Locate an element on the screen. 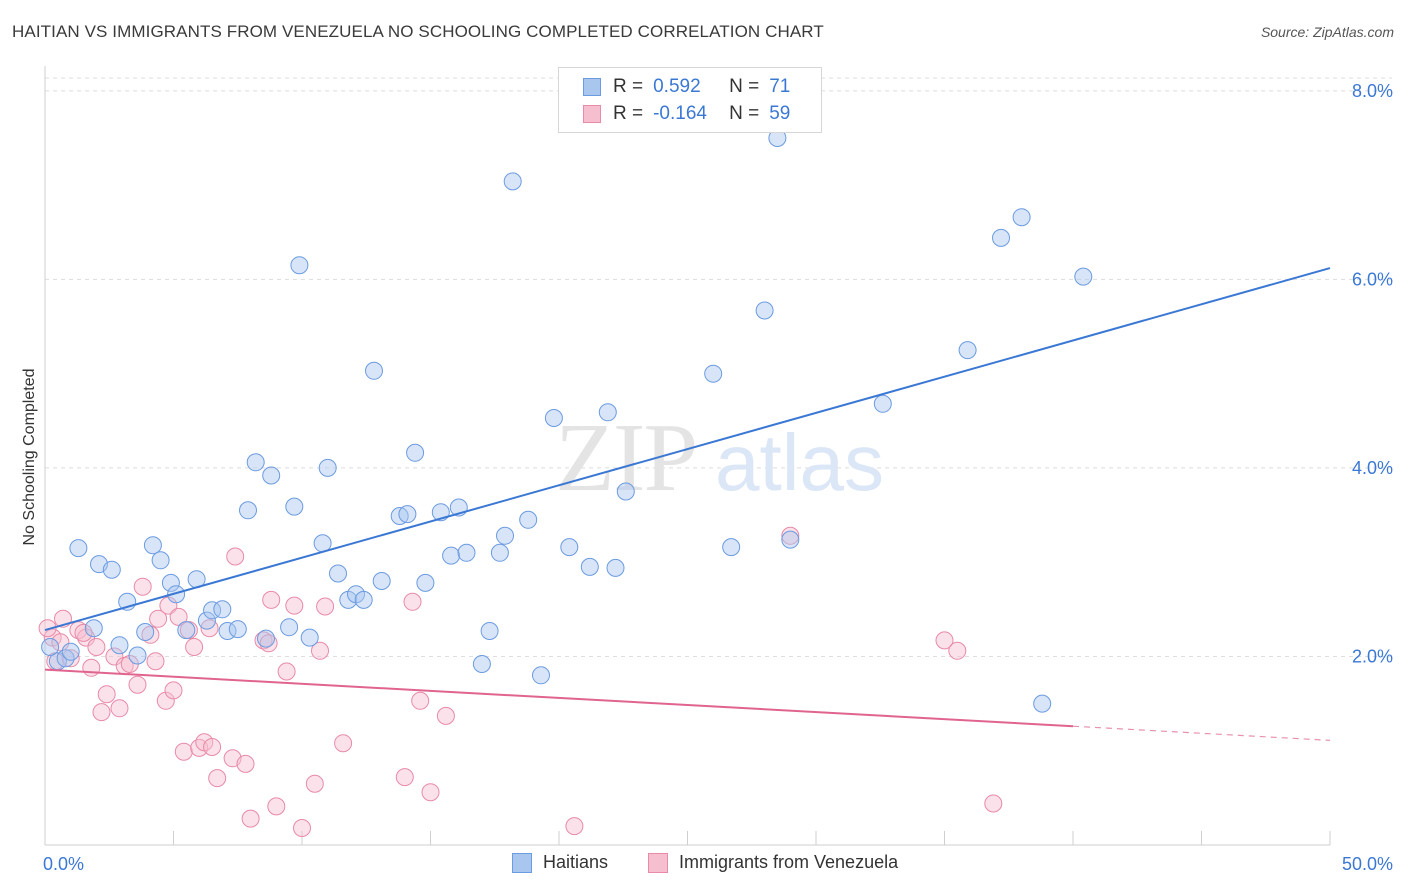 This screenshot has width=1406, height=892. legend-label-venezuela: Immigrants from Venezuela is located at coordinates (789, 862).